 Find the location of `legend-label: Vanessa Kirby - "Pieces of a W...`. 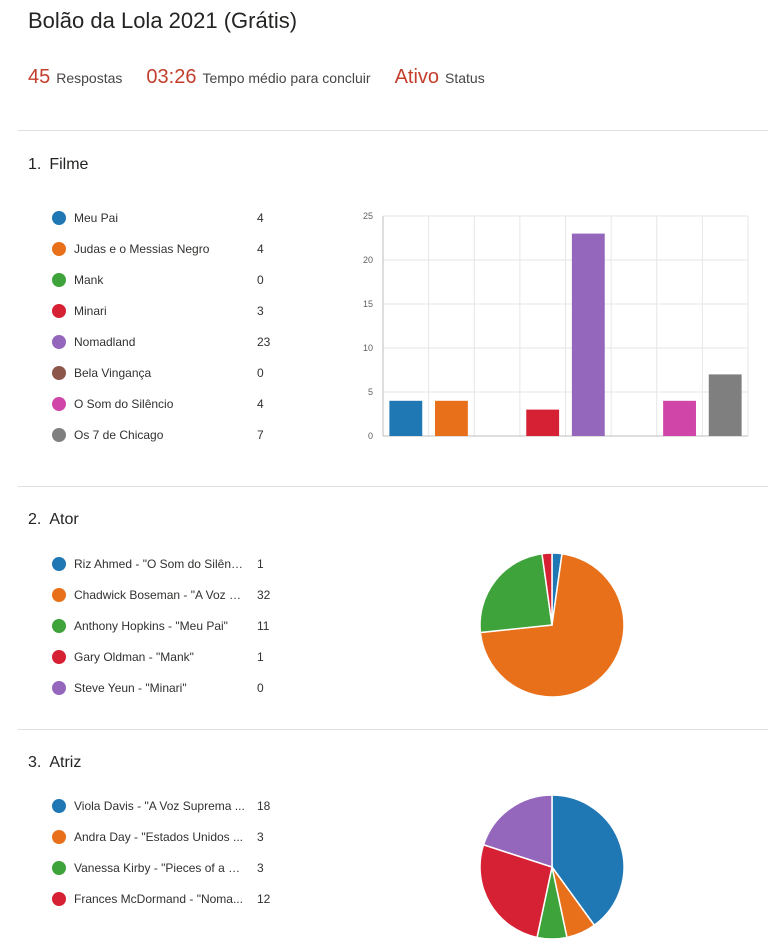

legend-label: Vanessa Kirby - "Pieces of a W... is located at coordinates (160, 868).